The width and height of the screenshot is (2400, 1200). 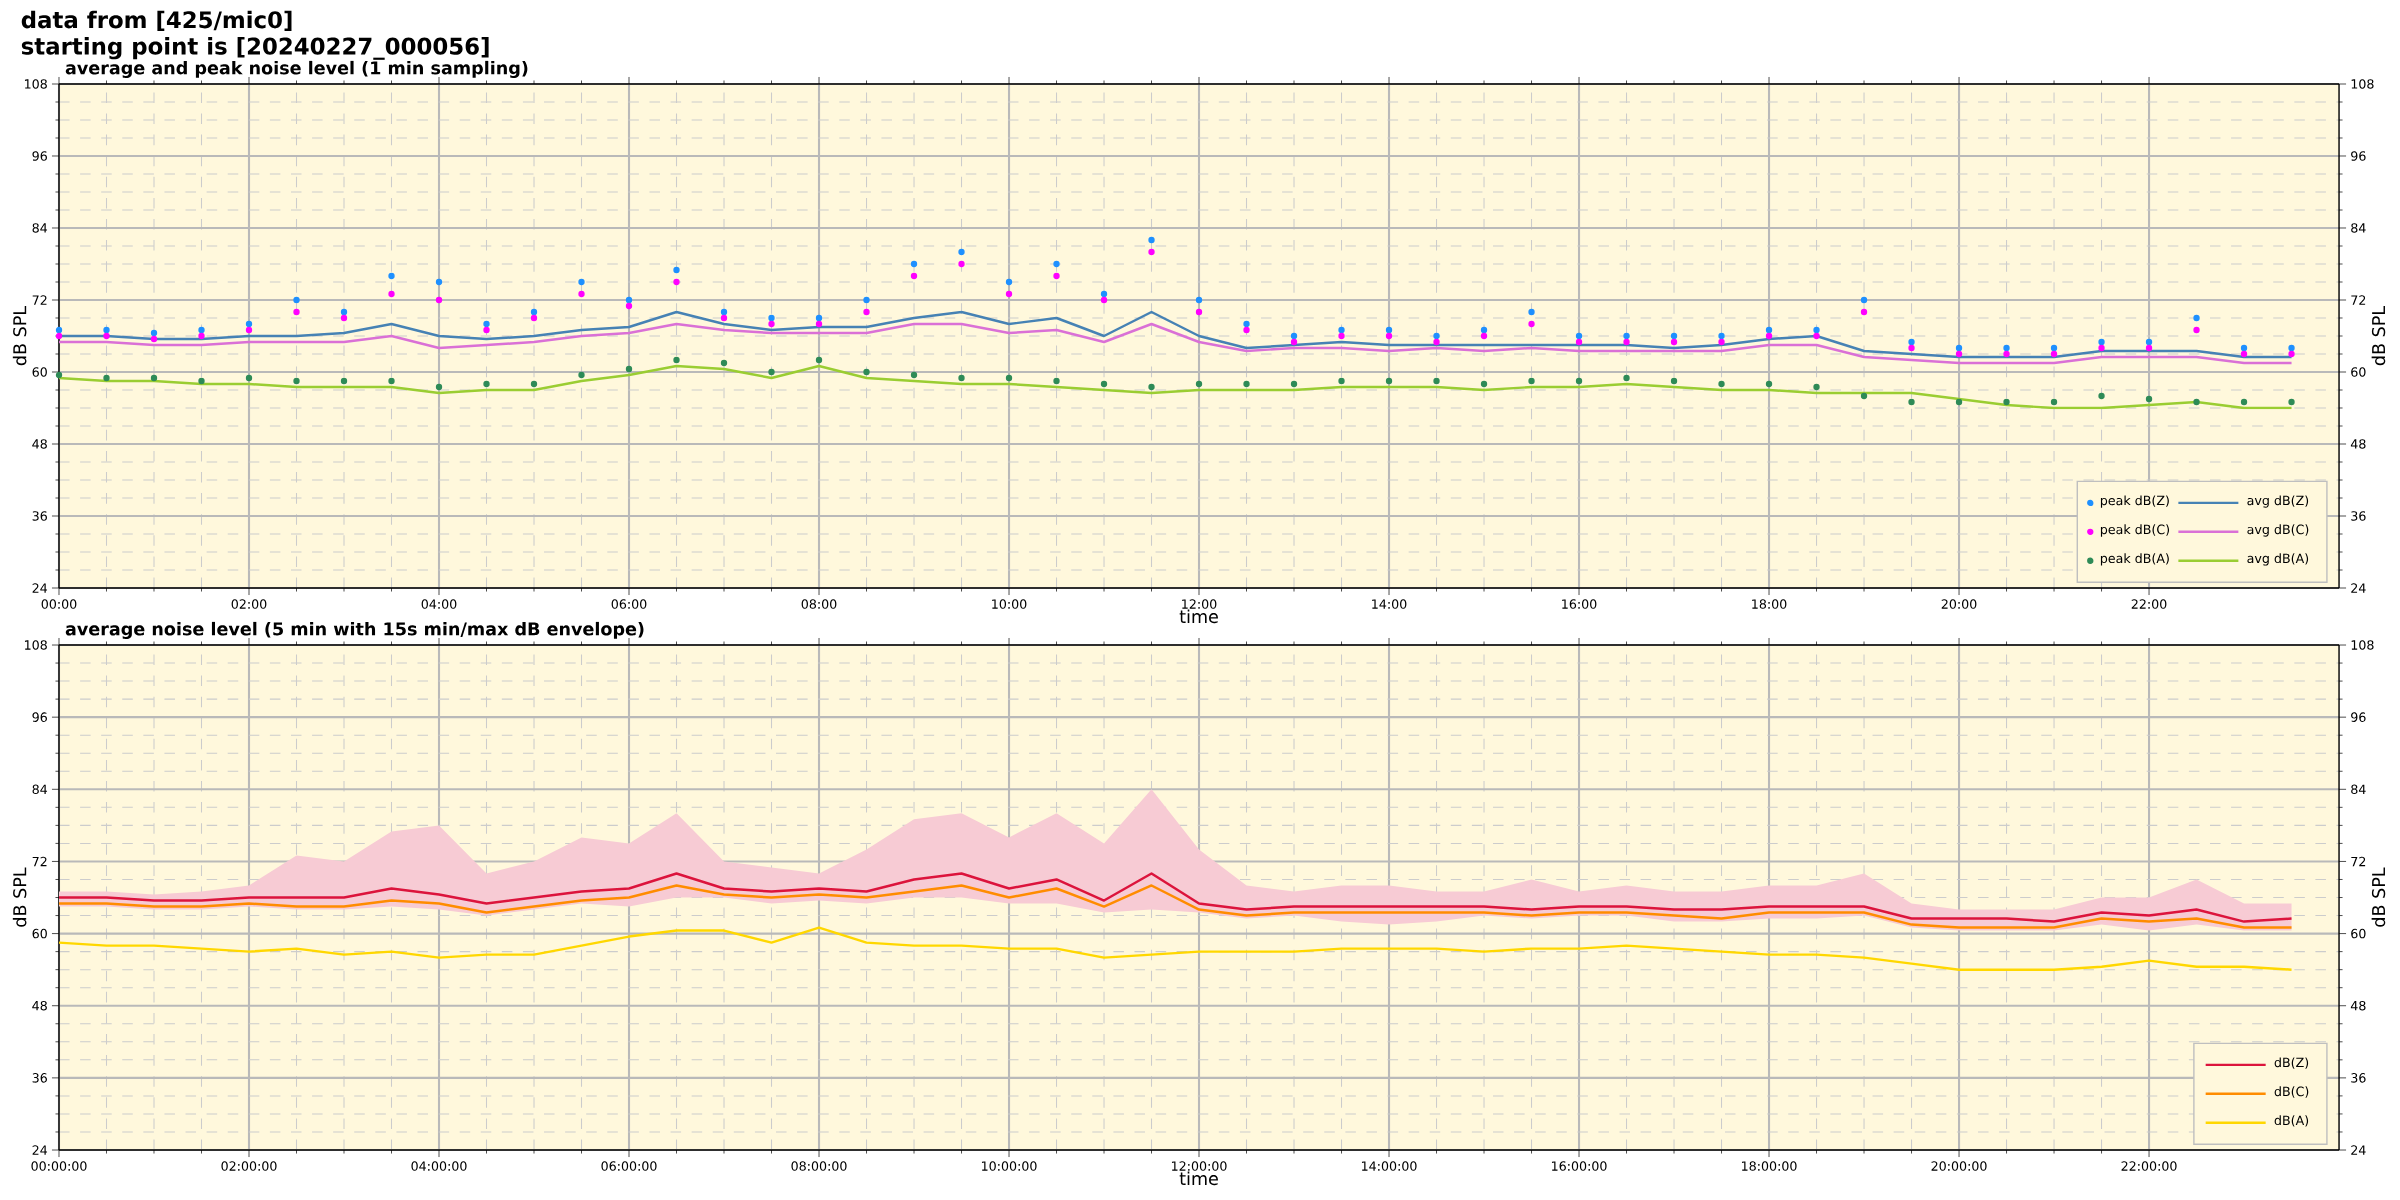 What do you see at coordinates (439, 1166) in the screenshot?
I see `x-tick-label: 04:00:00` at bounding box center [439, 1166].